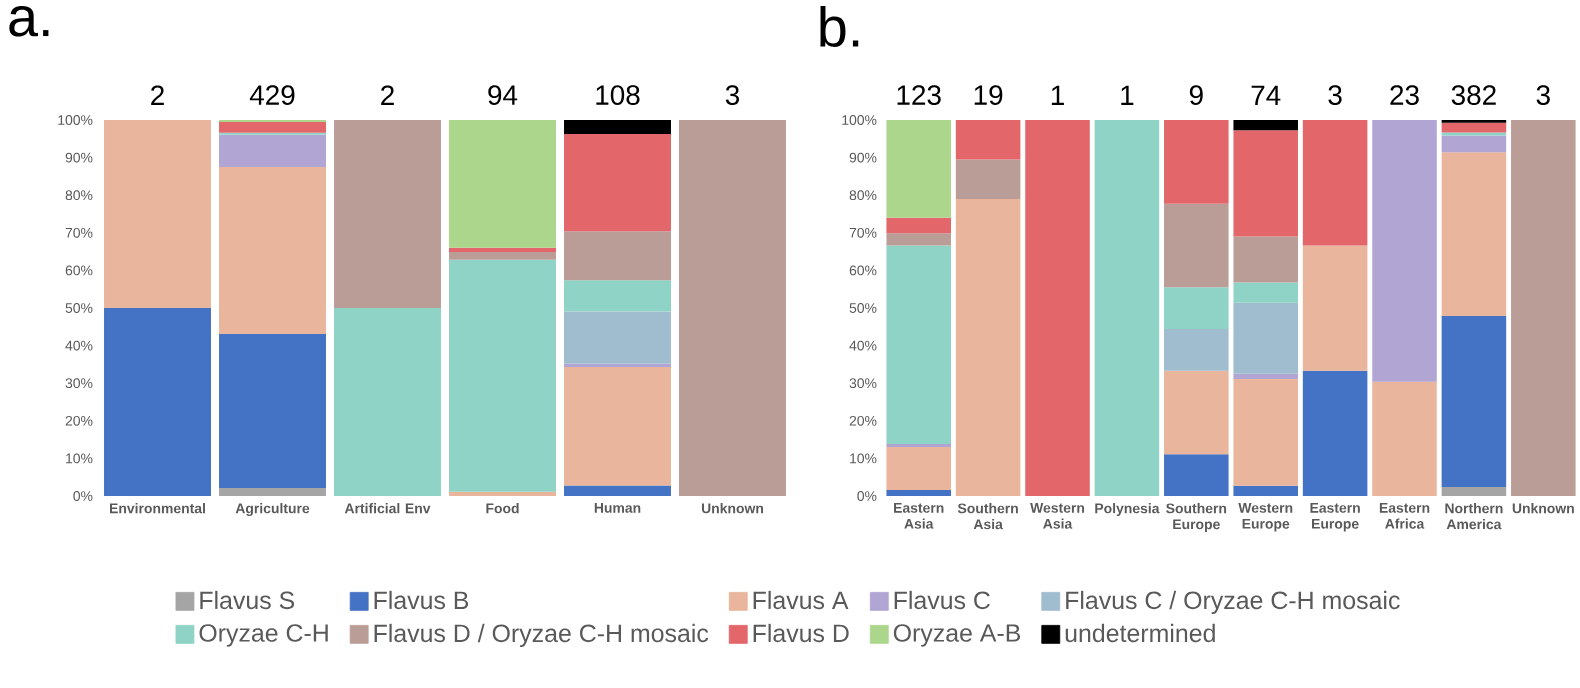 This screenshot has width=1580, height=688. Describe the element at coordinates (247, 600) in the screenshot. I see `legend-label: Flavus S` at that location.